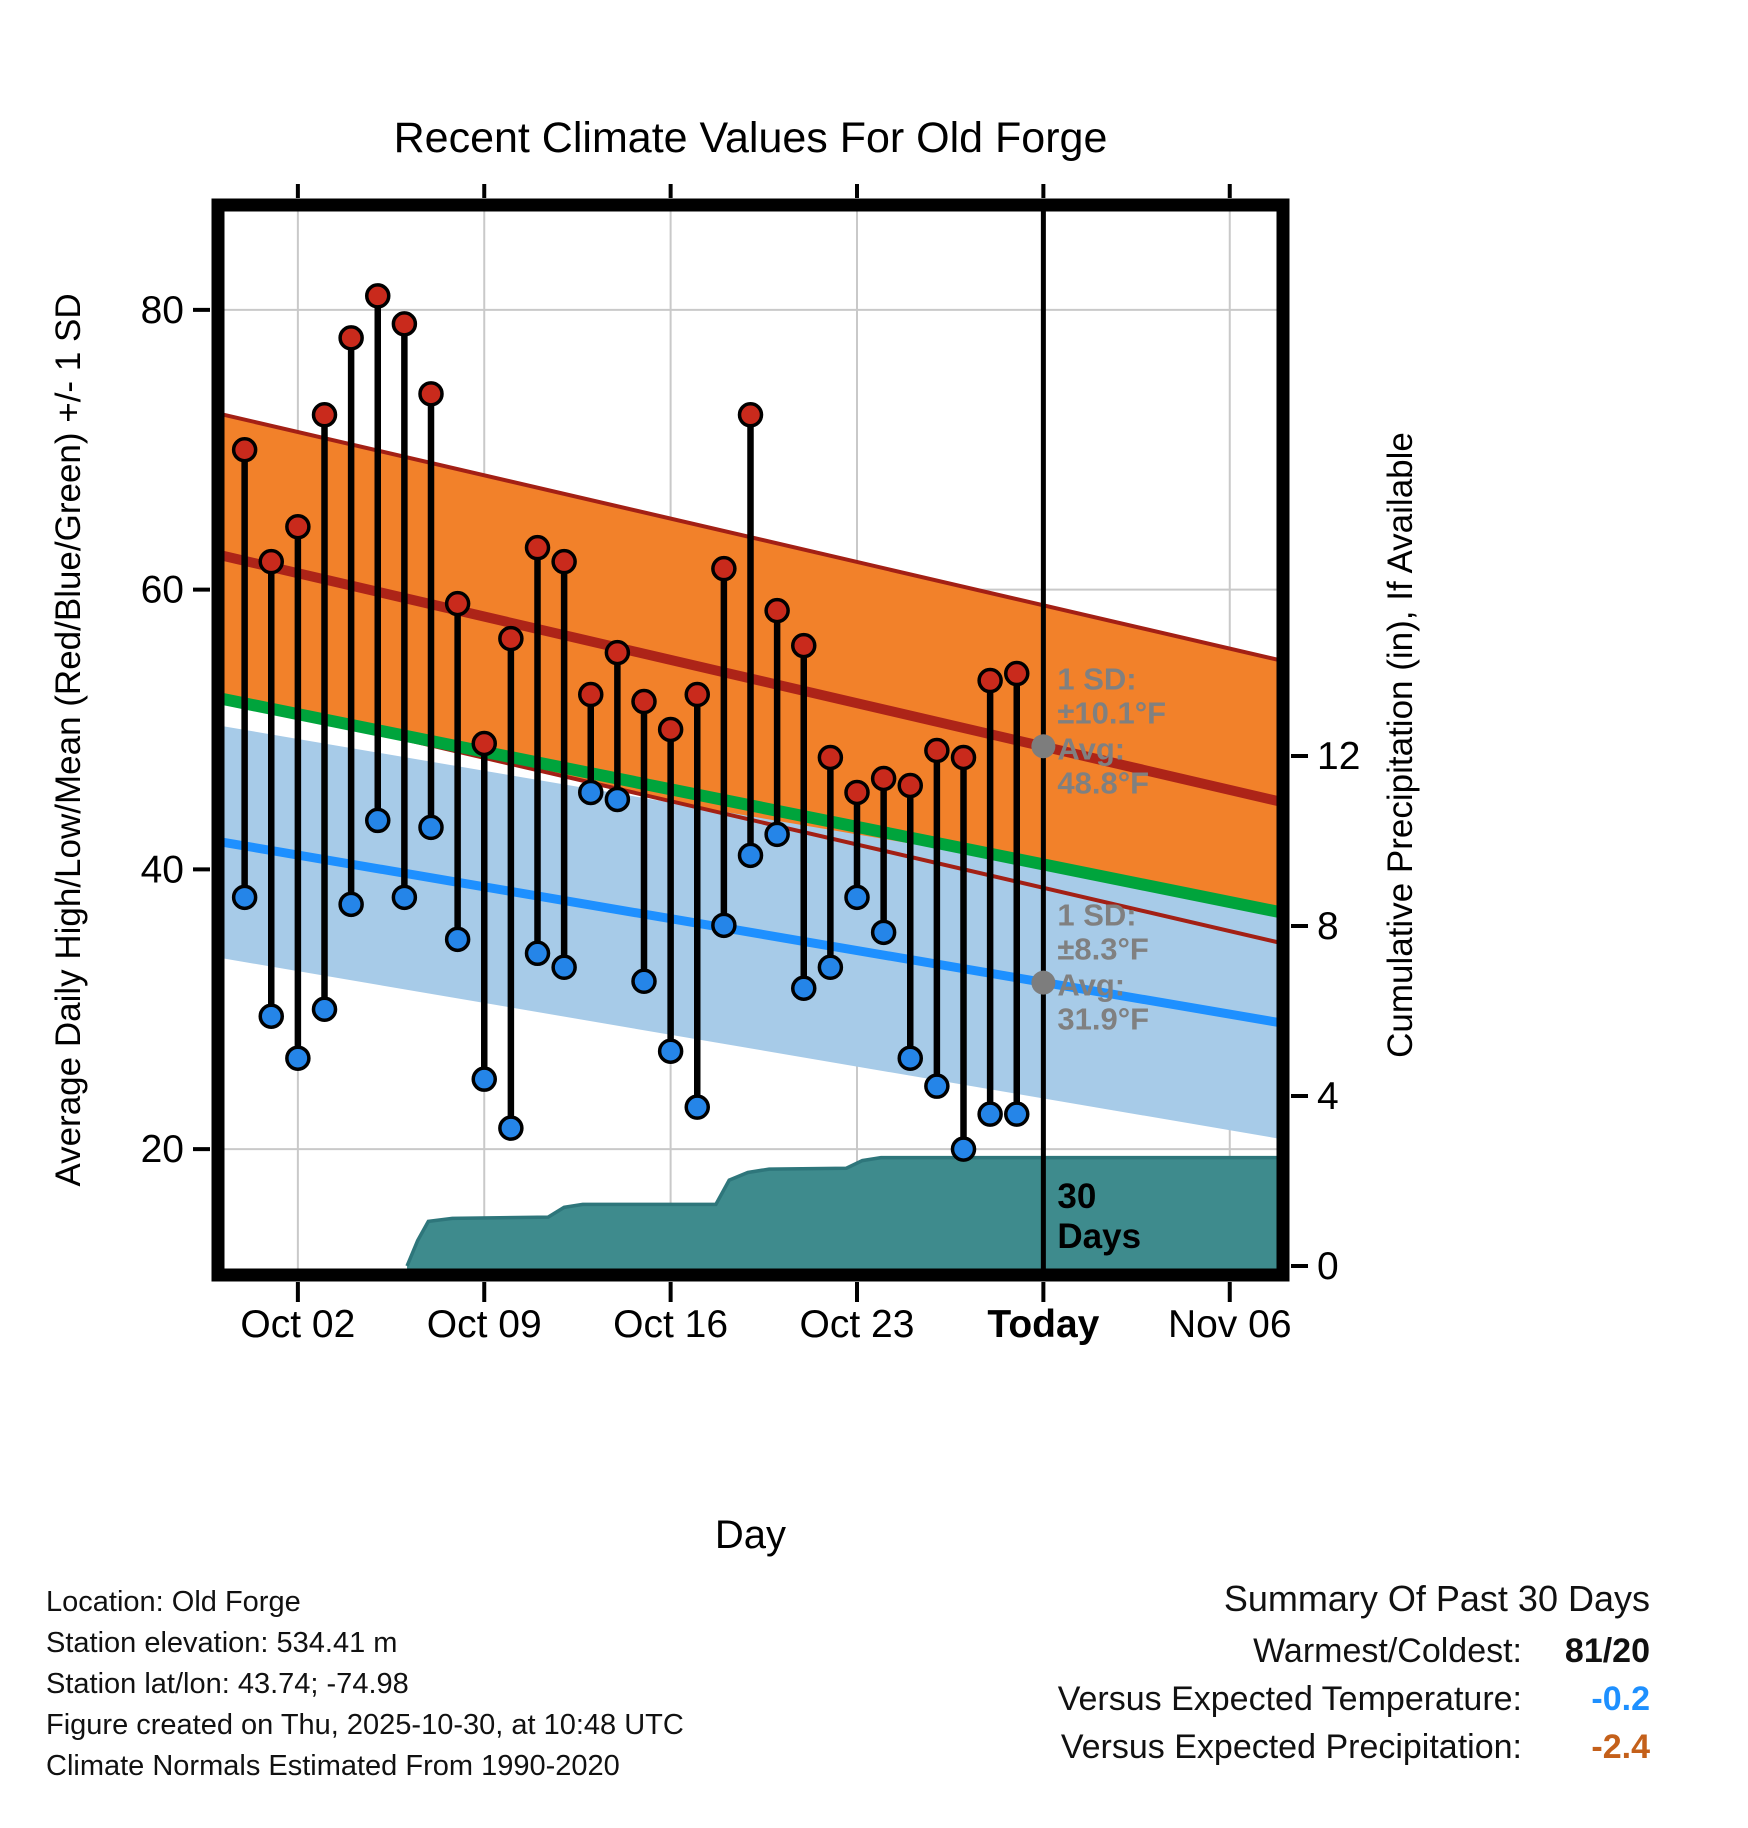  What do you see at coordinates (297, 1324) in the screenshot?
I see `x-tick-label: Oct 02` at bounding box center [297, 1324].